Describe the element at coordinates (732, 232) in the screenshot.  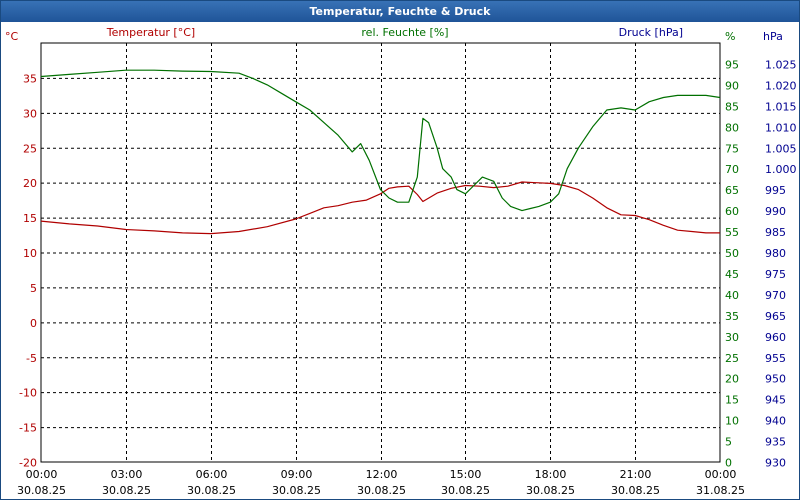
I see `y-right1-tick-label: 55` at that location.